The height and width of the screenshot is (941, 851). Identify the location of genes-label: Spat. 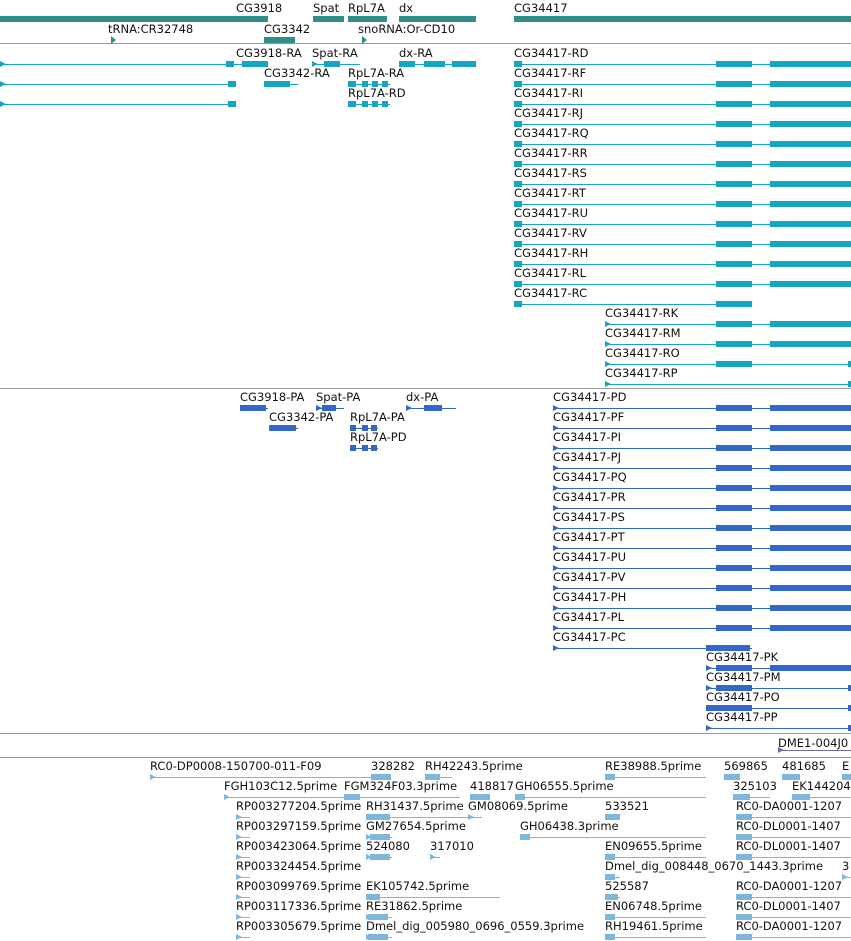
(326, 8).